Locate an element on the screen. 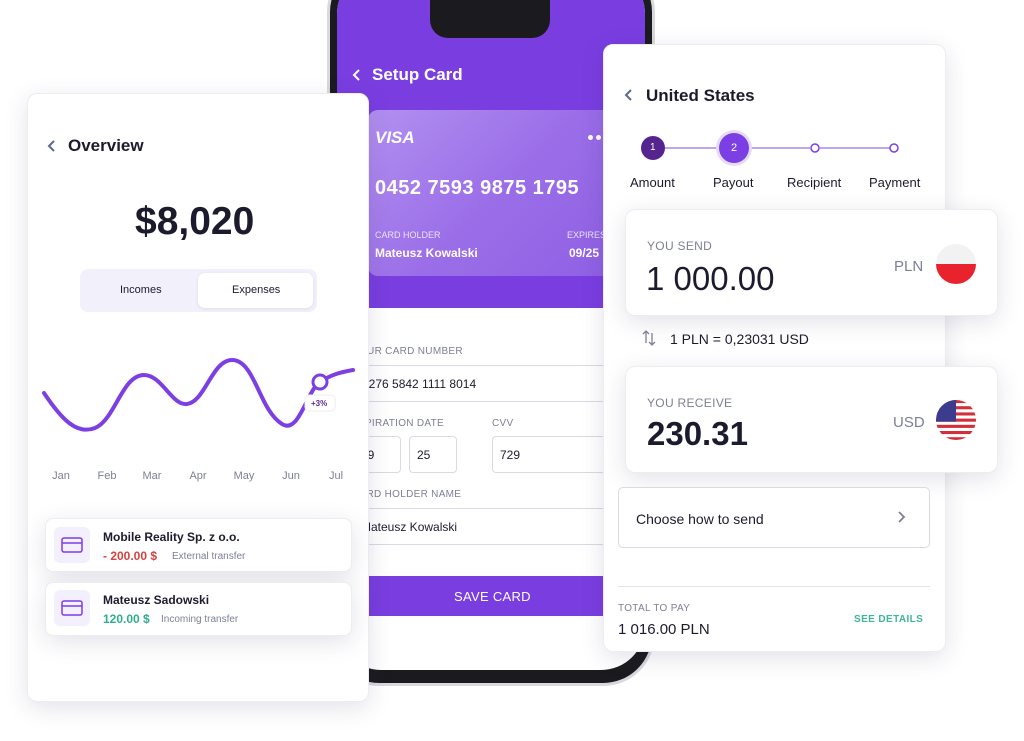 Image resolution: width=1024 pixels, height=741 pixels. step-label: Recipient is located at coordinates (814, 182).